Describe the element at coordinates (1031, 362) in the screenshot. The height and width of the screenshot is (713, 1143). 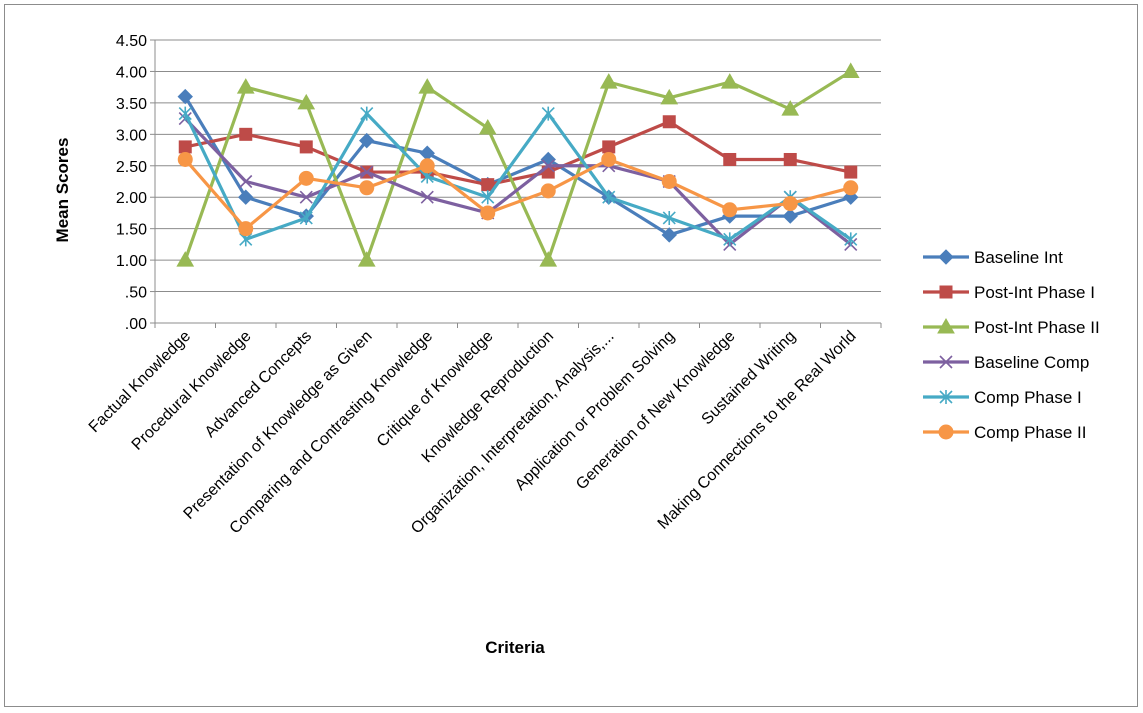
I see `legend-label: Baseline Comp` at that location.